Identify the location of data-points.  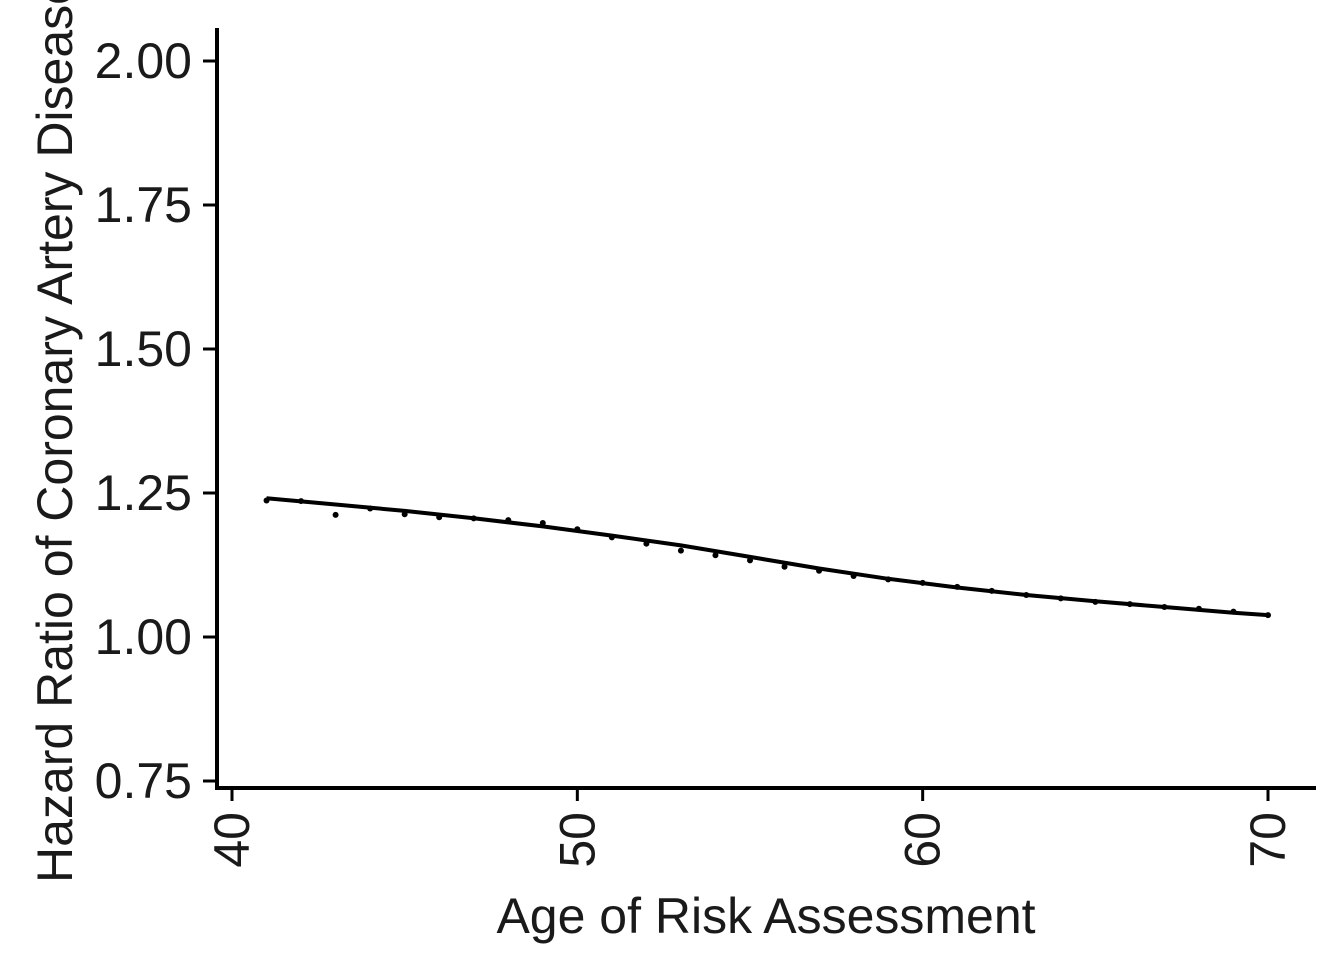
(767, 558).